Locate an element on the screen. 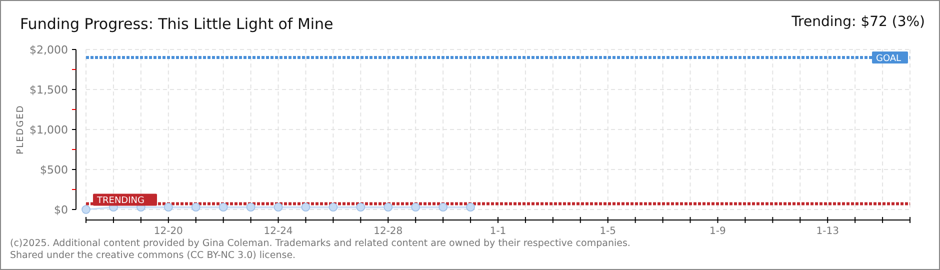 The height and width of the screenshot is (270, 940). y-tick-label: $2,000 is located at coordinates (49, 50).